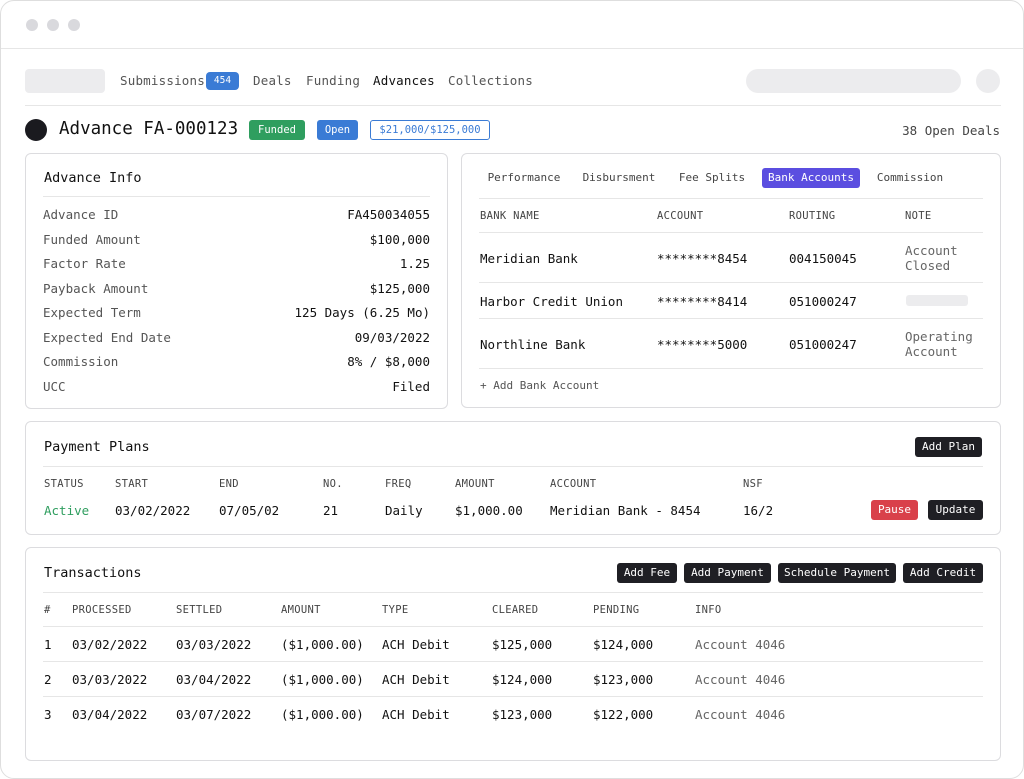  Describe the element at coordinates (512, 25) in the screenshot. I see `window-titlebar` at that location.